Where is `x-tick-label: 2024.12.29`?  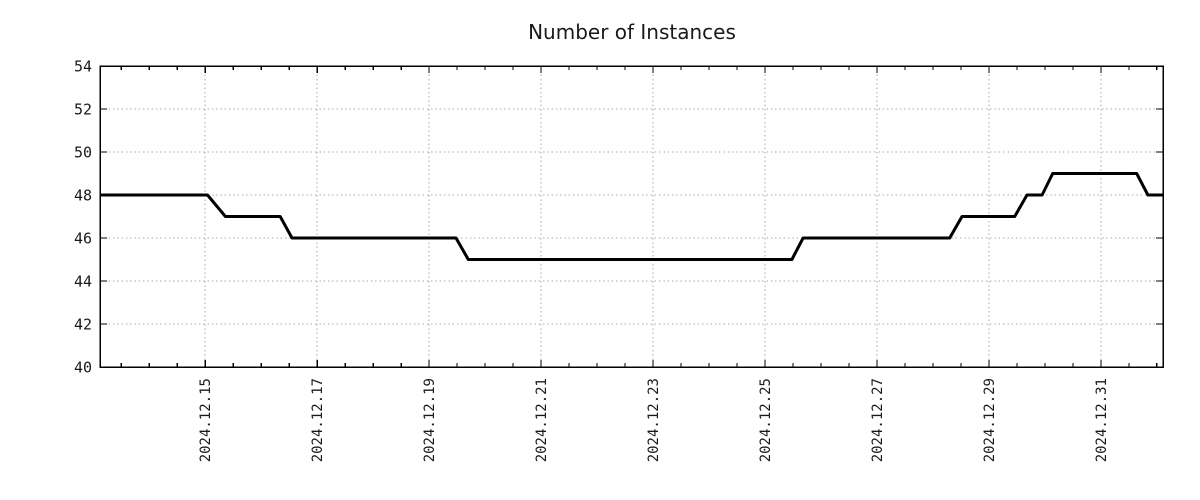
x-tick-label: 2024.12.29 is located at coordinates (990, 420).